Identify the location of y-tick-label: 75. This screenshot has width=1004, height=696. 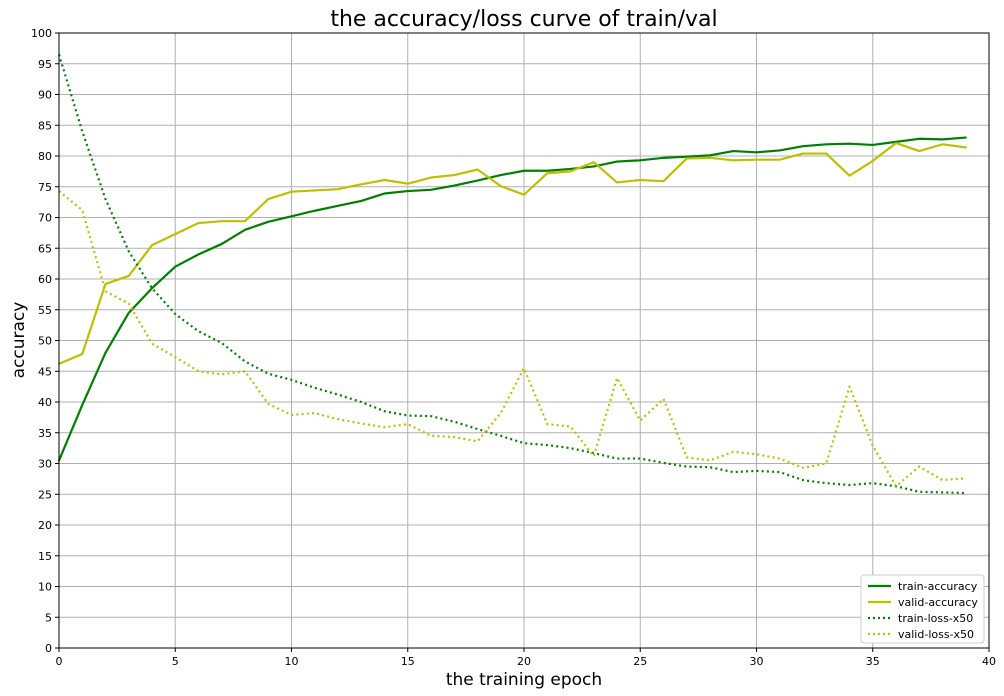
(45, 187).